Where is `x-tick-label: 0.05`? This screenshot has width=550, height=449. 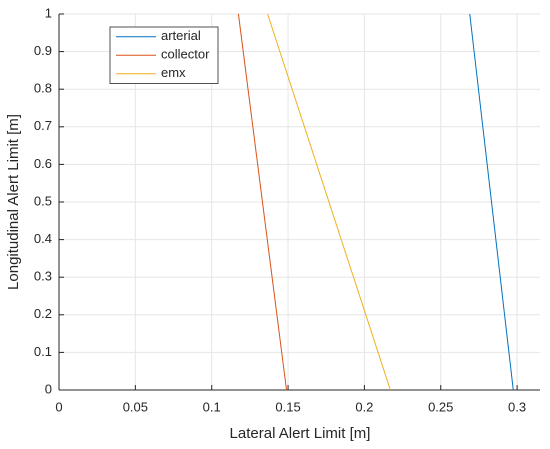
x-tick-label: 0.05 is located at coordinates (135, 406).